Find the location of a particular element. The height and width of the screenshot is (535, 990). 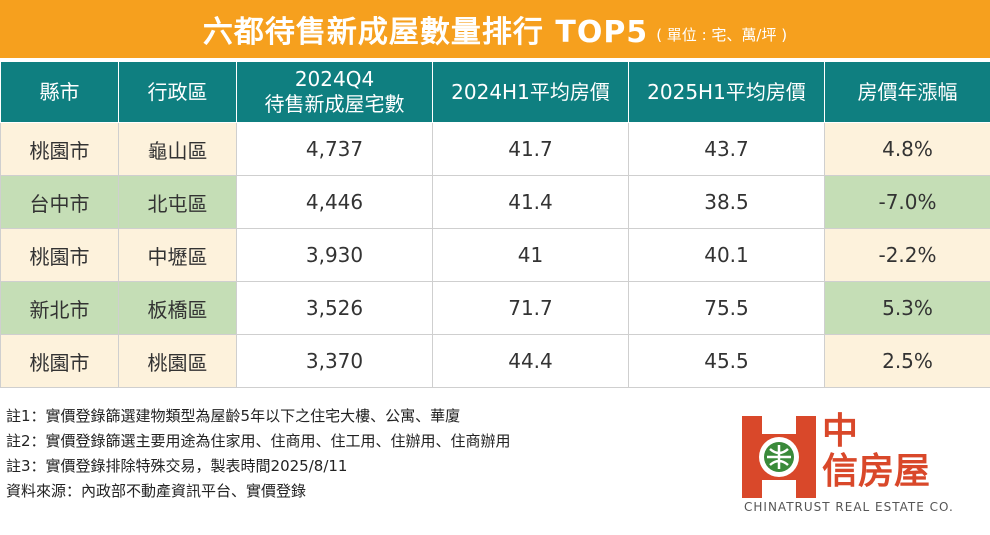

data-source: 資料來源：內政部不動產資訊平台、實價登錄 is located at coordinates (156, 491).